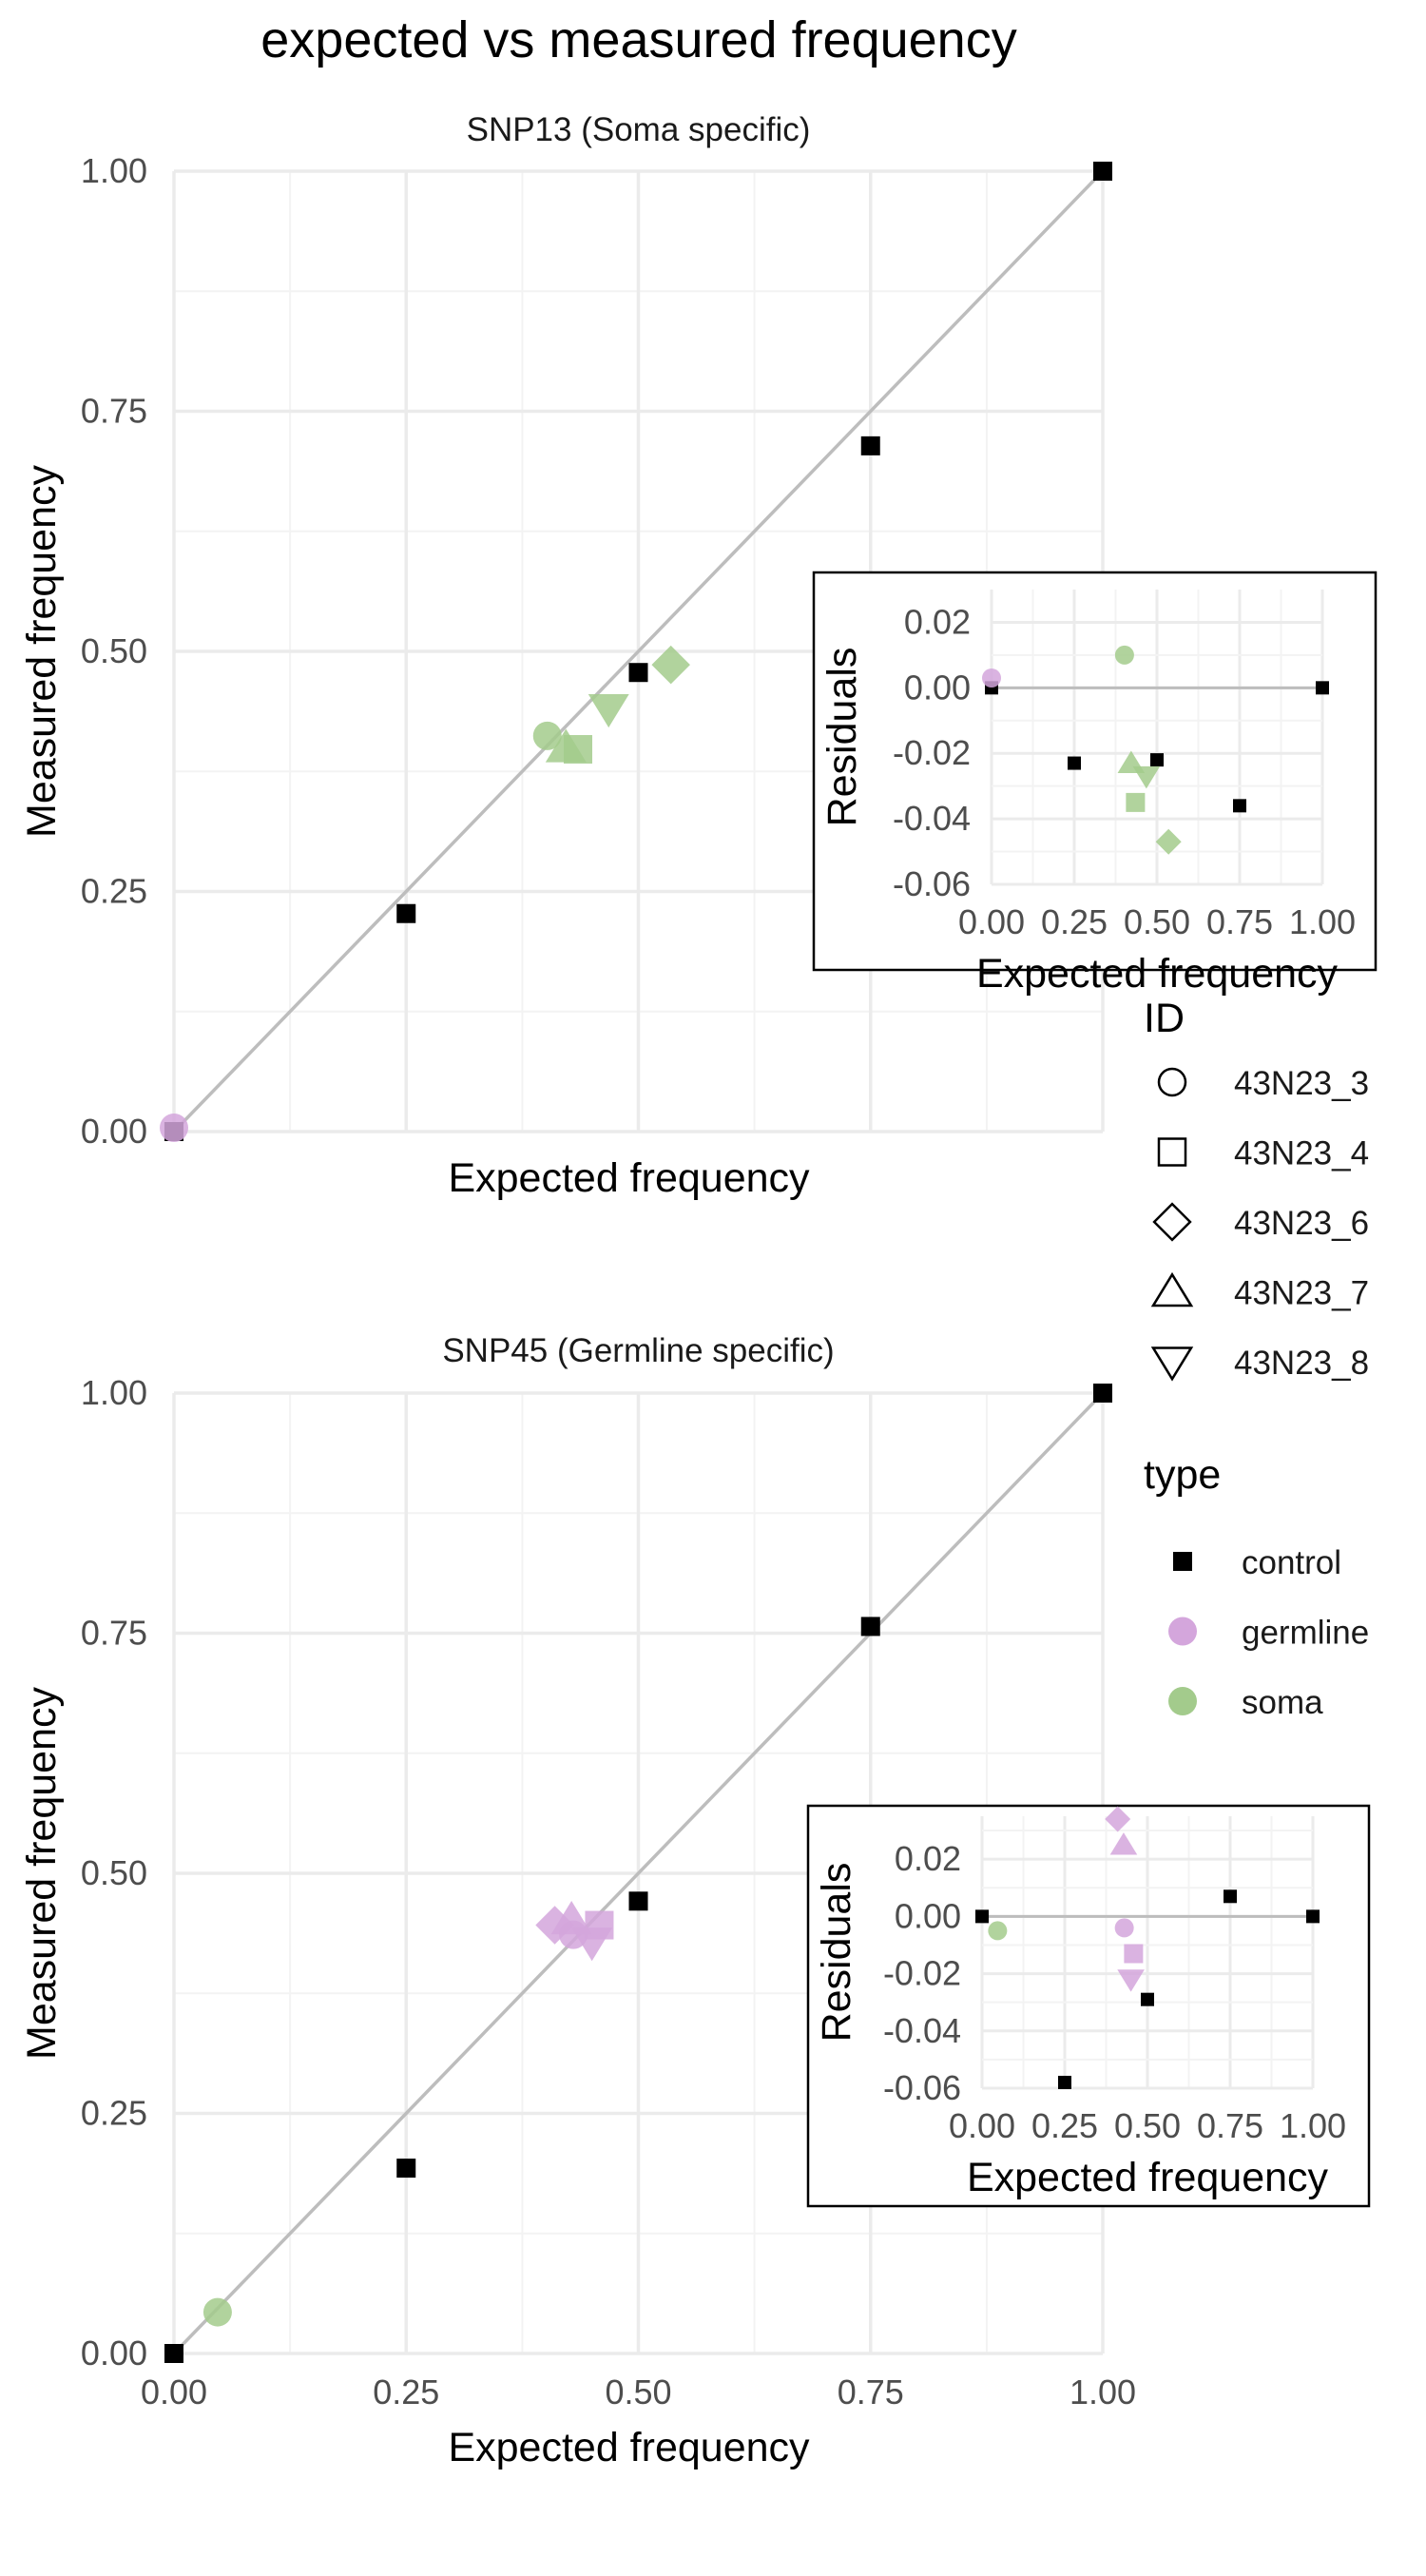 The height and width of the screenshot is (2576, 1426). What do you see at coordinates (1147, 2125) in the screenshot?
I see `inset-x-tick-label: 0.50` at bounding box center [1147, 2125].